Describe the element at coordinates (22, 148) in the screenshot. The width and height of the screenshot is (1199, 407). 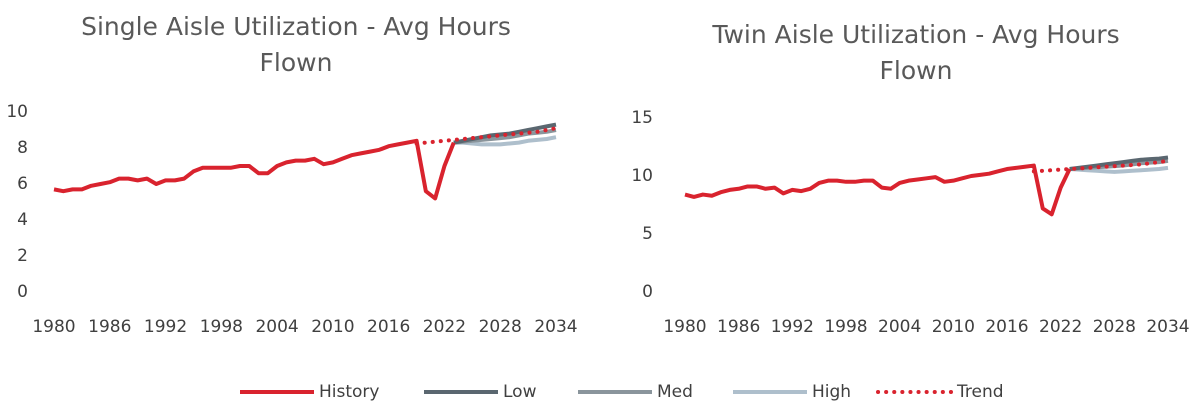
I see `y-tick-label: 8` at that location.